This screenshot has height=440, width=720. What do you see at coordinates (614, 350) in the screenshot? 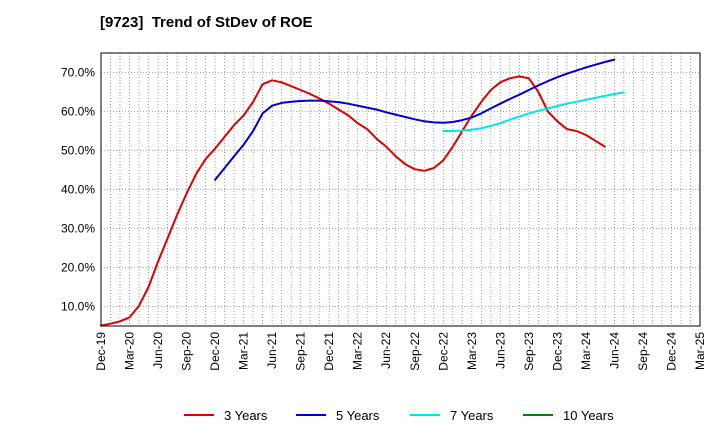
I see `x-tick-label: Jun-24` at bounding box center [614, 350].